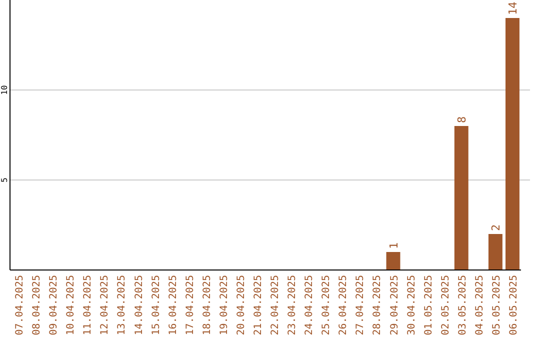 Image resolution: width=540 pixels, height=340 pixels. Describe the element at coordinates (4, 90) in the screenshot. I see `y-tick-label: 10` at that location.